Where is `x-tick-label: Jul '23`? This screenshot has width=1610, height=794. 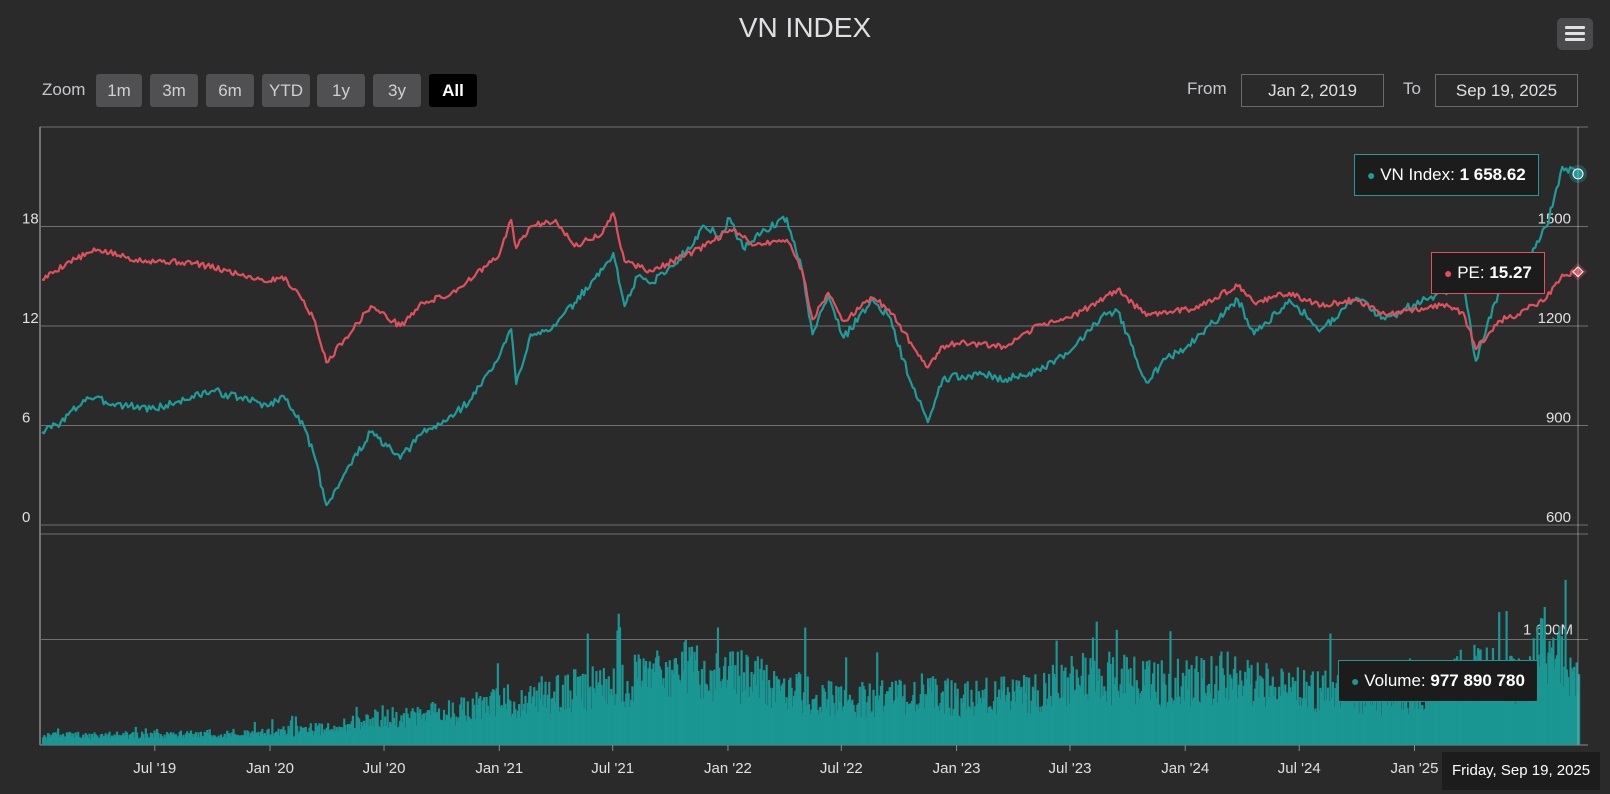
x-tick-label: Jul '23 is located at coordinates (1070, 768).